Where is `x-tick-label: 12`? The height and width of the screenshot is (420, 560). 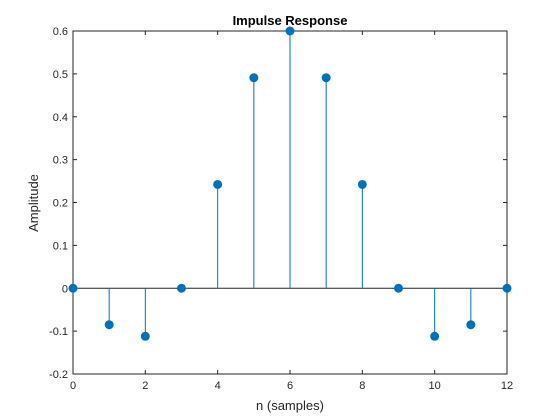
x-tick-label: 12 is located at coordinates (507, 386).